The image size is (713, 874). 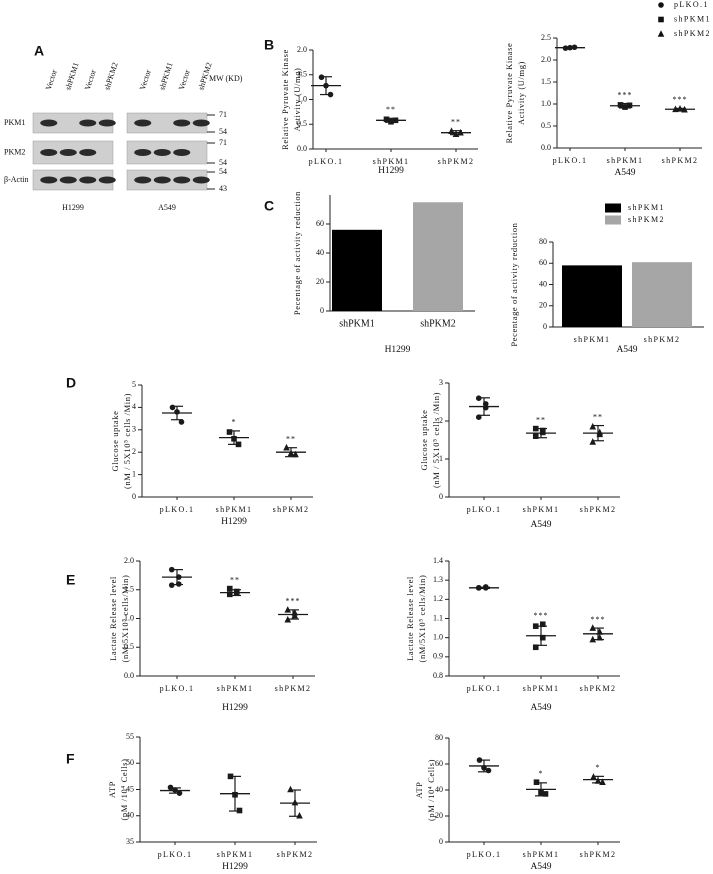 What do you see at coordinates (543, 305) in the screenshot?
I see `y-tick-label: 20` at bounding box center [543, 305].